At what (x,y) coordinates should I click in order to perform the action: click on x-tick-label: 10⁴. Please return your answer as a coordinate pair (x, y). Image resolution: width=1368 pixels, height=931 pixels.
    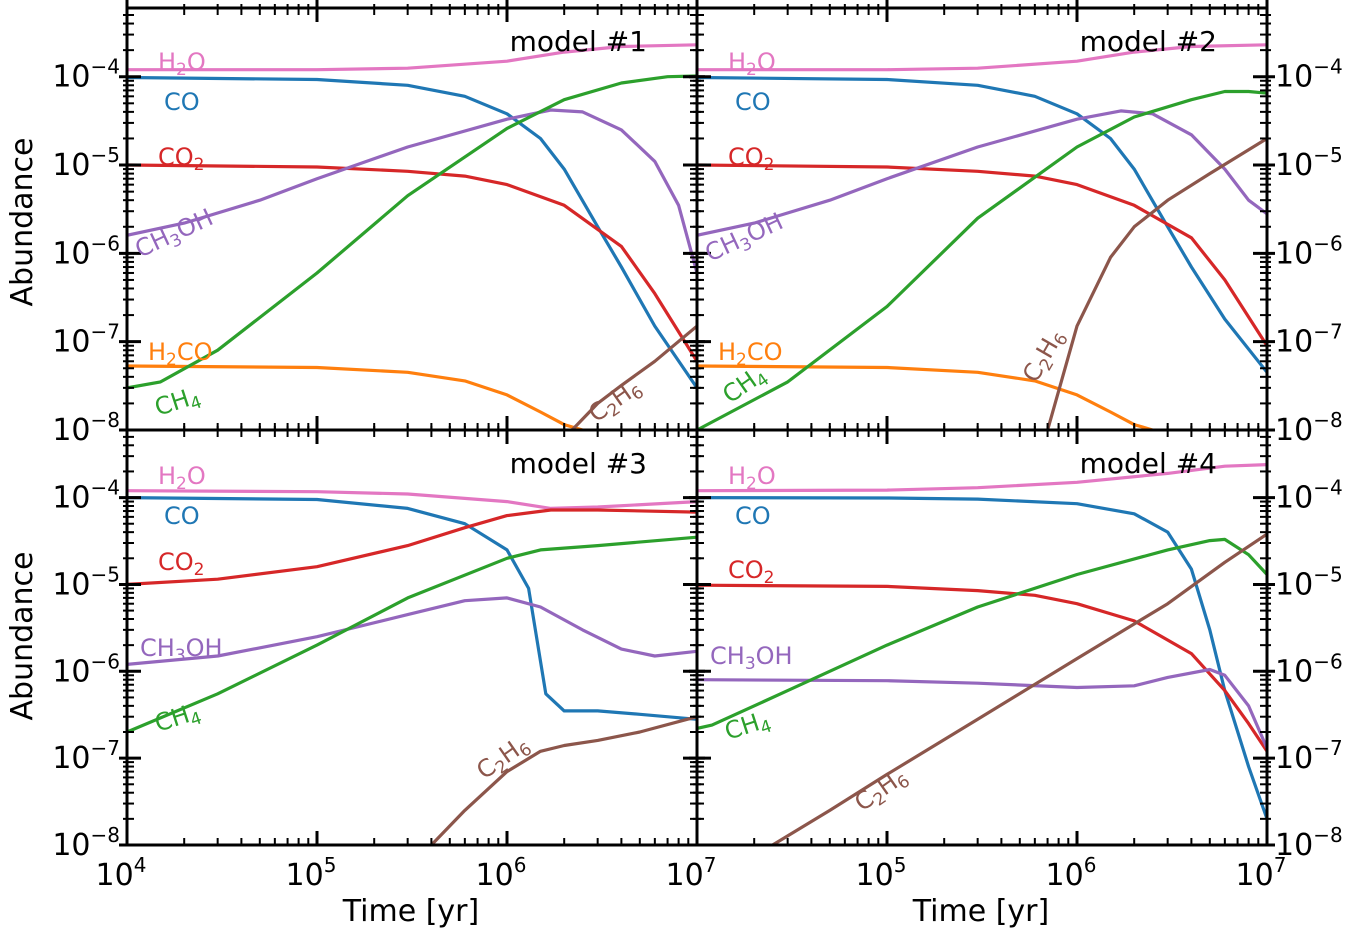
    Looking at the image, I should click on (121, 873).